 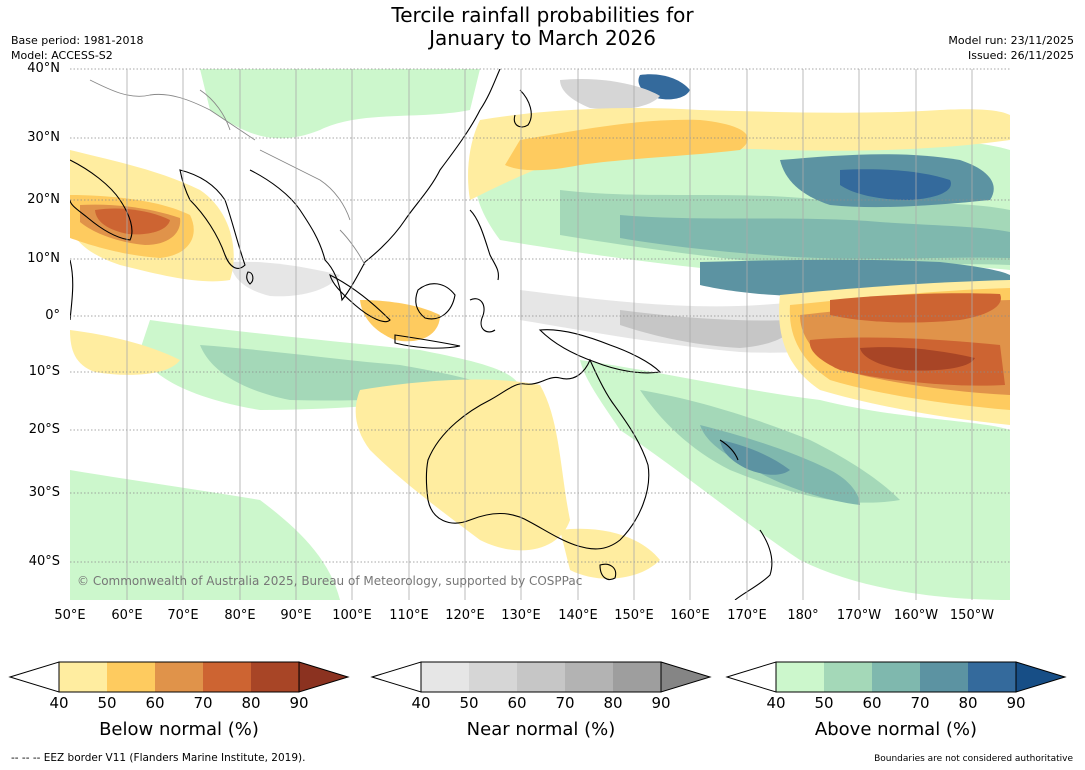 What do you see at coordinates (690, 615) in the screenshot?
I see `lon-label: 160°E` at bounding box center [690, 615].